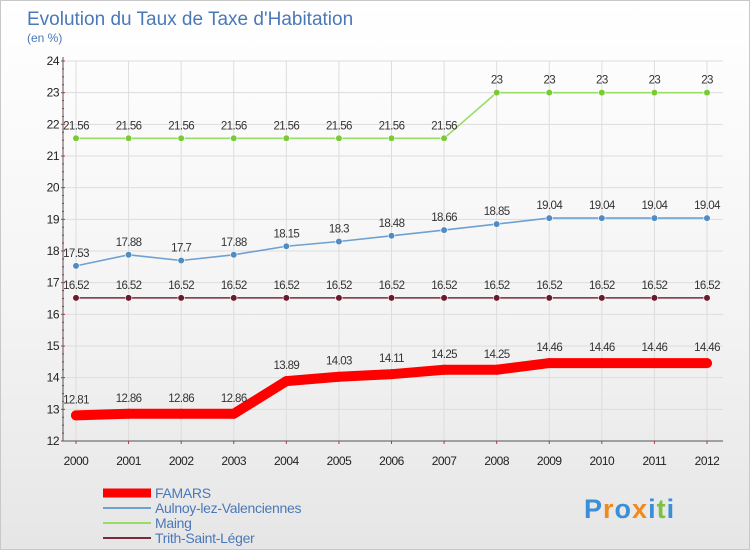 This screenshot has width=750, height=551. I want to click on chart-title: Evolution du Taux de Taxe d'Habitation, so click(190, 19).